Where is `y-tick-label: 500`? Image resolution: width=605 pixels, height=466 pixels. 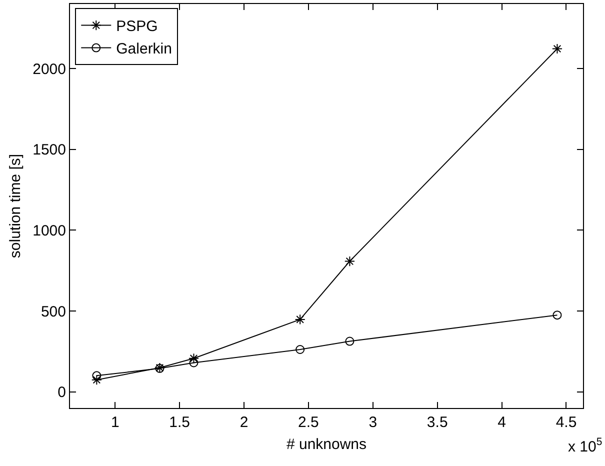 y-tick-label: 500 is located at coordinates (53, 311).